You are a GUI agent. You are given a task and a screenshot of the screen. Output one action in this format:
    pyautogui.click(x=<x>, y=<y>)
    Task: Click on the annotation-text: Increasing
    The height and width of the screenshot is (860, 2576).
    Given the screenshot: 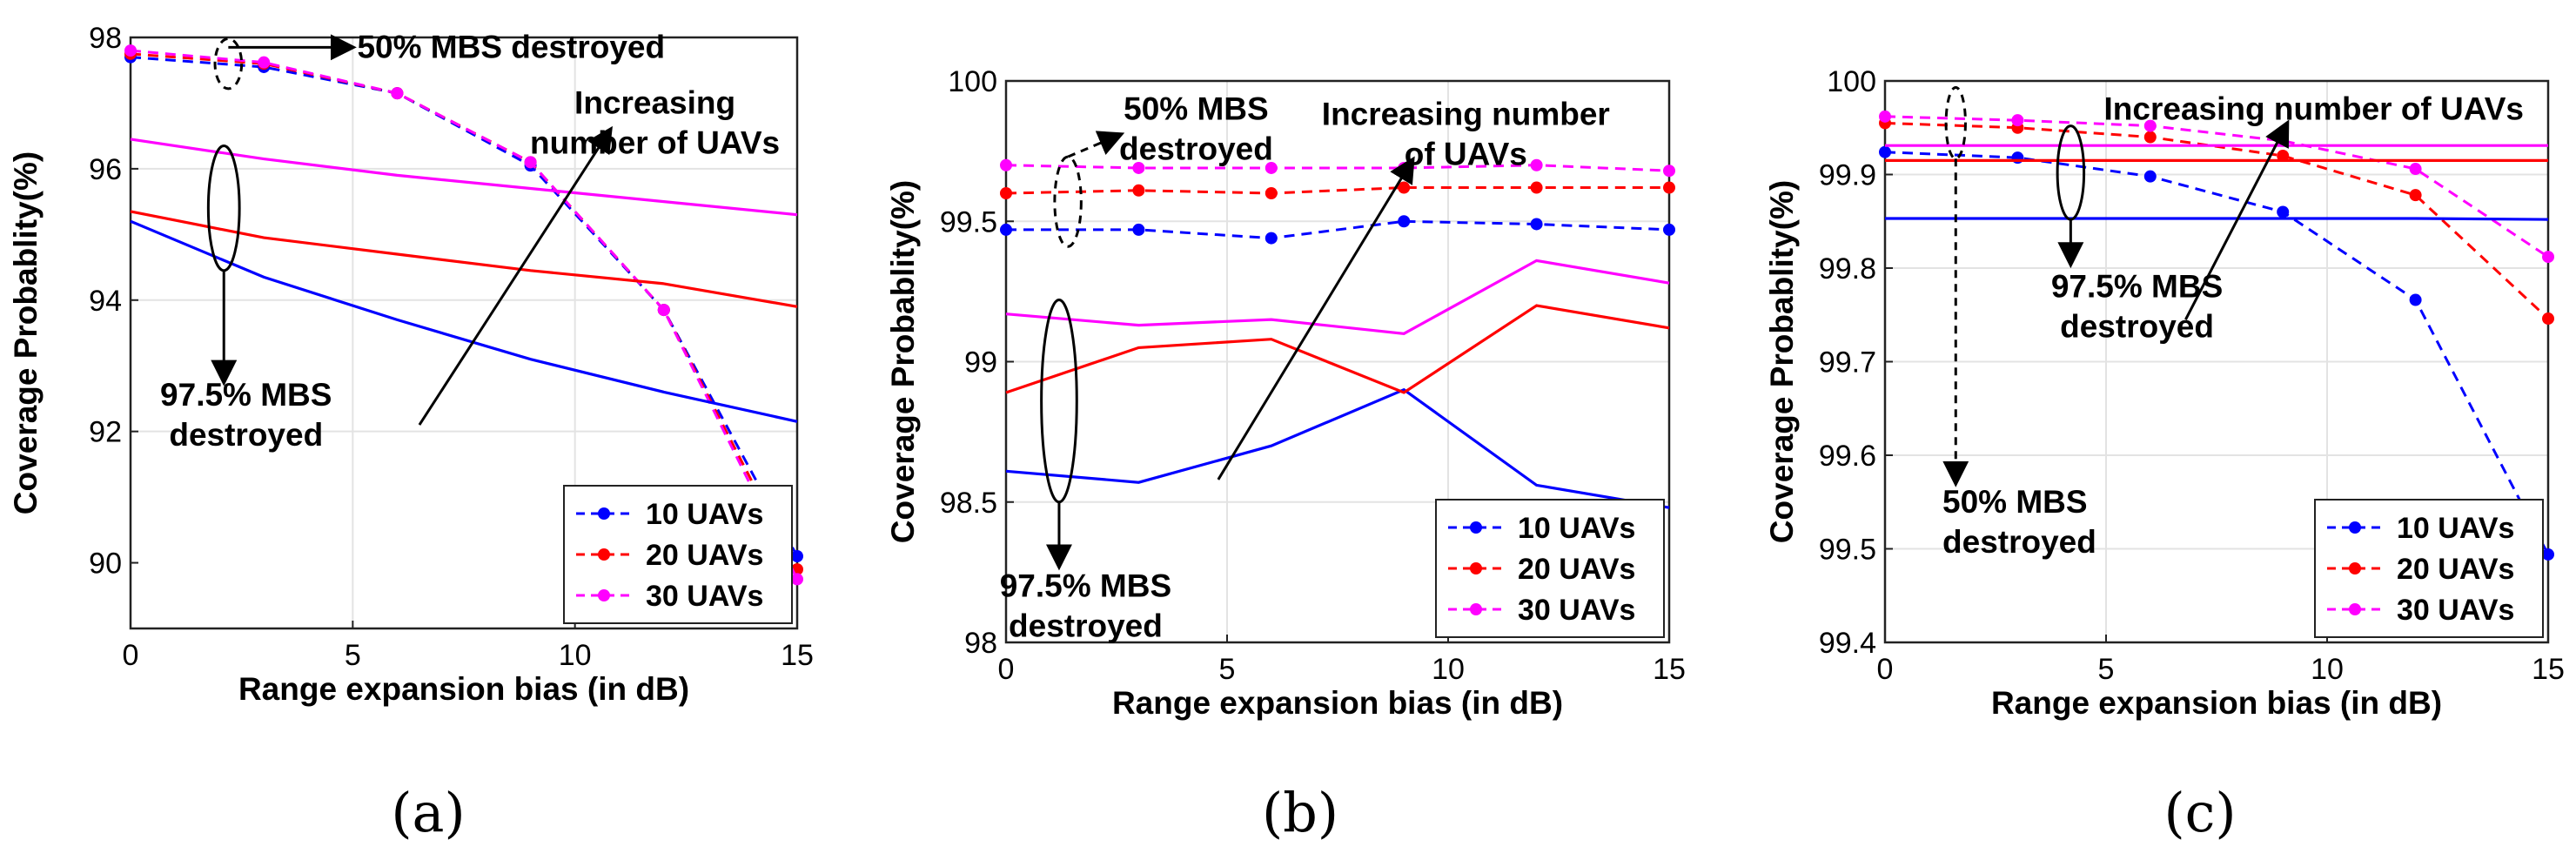 What is the action you would take?
    pyautogui.click(x=654, y=102)
    